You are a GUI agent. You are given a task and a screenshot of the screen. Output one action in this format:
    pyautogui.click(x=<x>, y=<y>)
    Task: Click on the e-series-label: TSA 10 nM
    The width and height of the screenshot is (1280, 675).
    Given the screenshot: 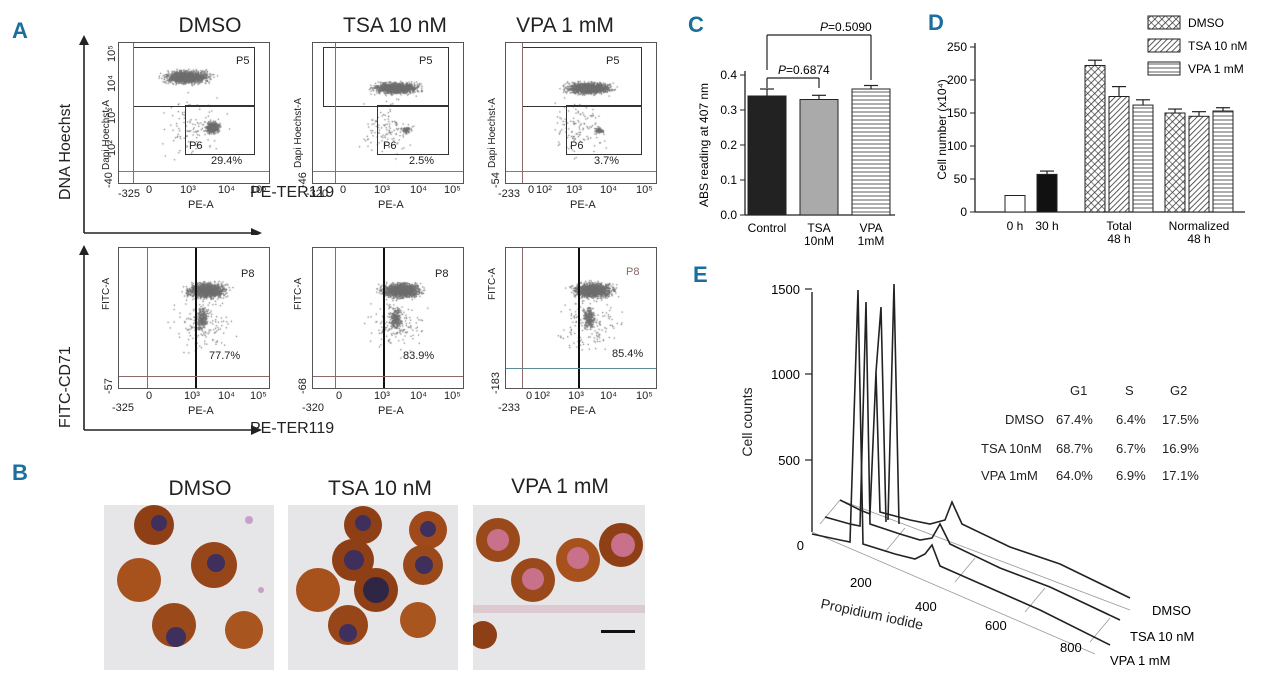 What is the action you would take?
    pyautogui.click(x=1162, y=636)
    